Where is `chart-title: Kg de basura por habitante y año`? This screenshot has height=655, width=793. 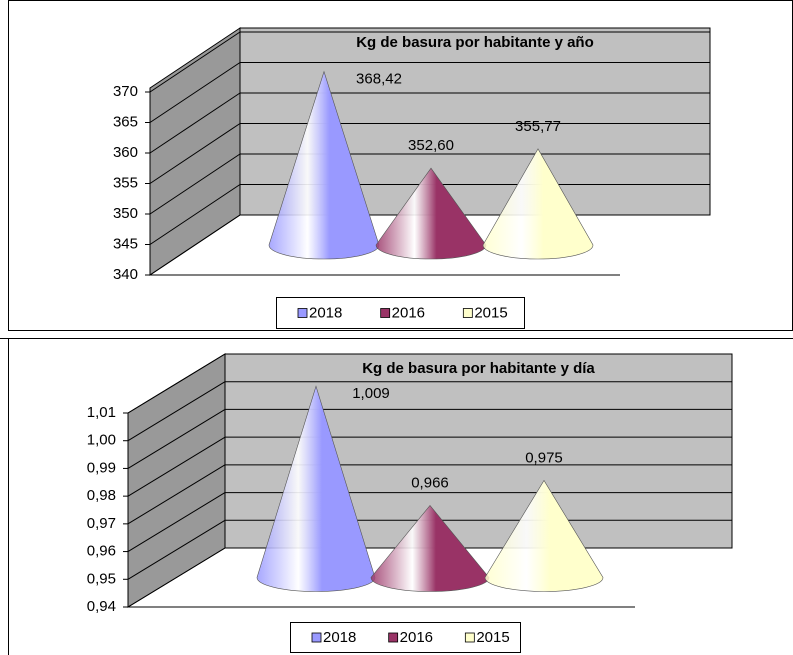
chart-title: Kg de basura por habitante y año is located at coordinates (475, 42).